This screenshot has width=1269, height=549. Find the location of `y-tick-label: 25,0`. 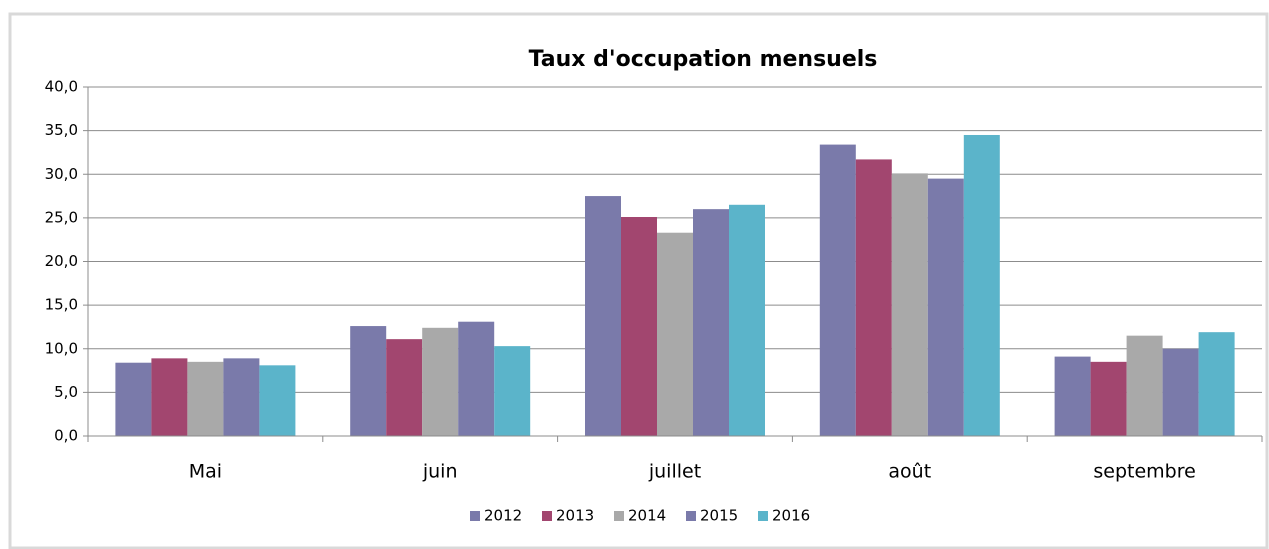

y-tick-label: 25,0 is located at coordinates (61, 217).